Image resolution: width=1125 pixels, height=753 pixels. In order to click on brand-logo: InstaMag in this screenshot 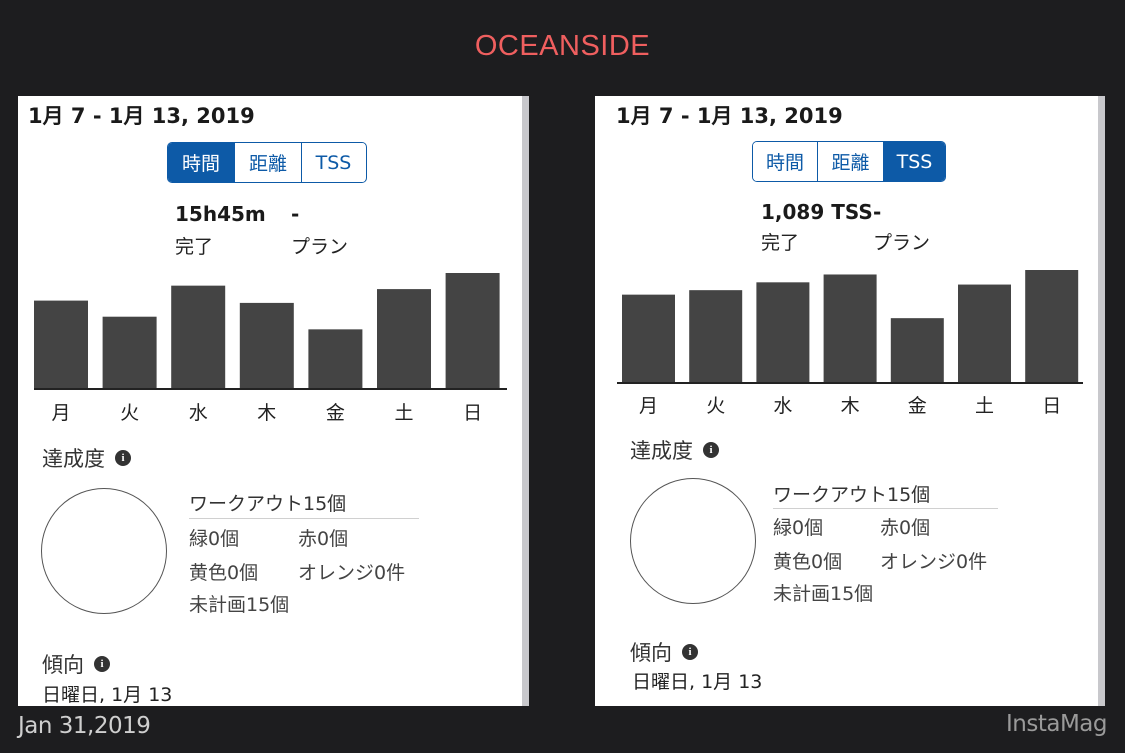, I will do `click(1057, 724)`.